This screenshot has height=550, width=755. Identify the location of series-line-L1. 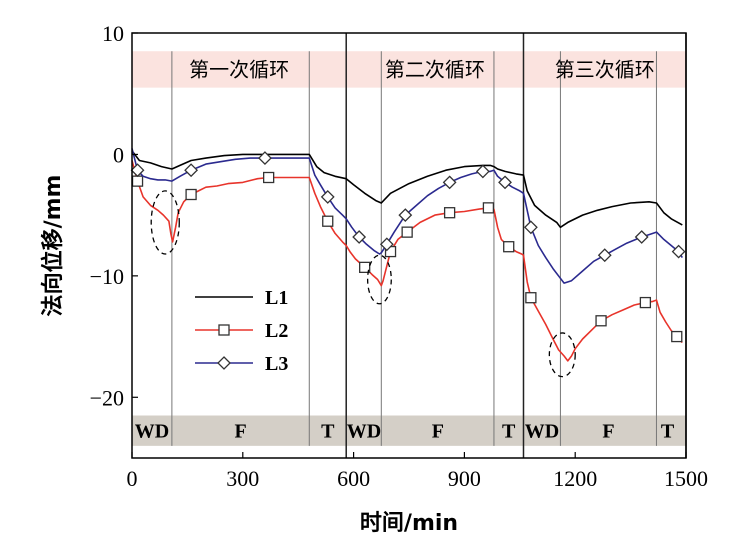
(407, 189).